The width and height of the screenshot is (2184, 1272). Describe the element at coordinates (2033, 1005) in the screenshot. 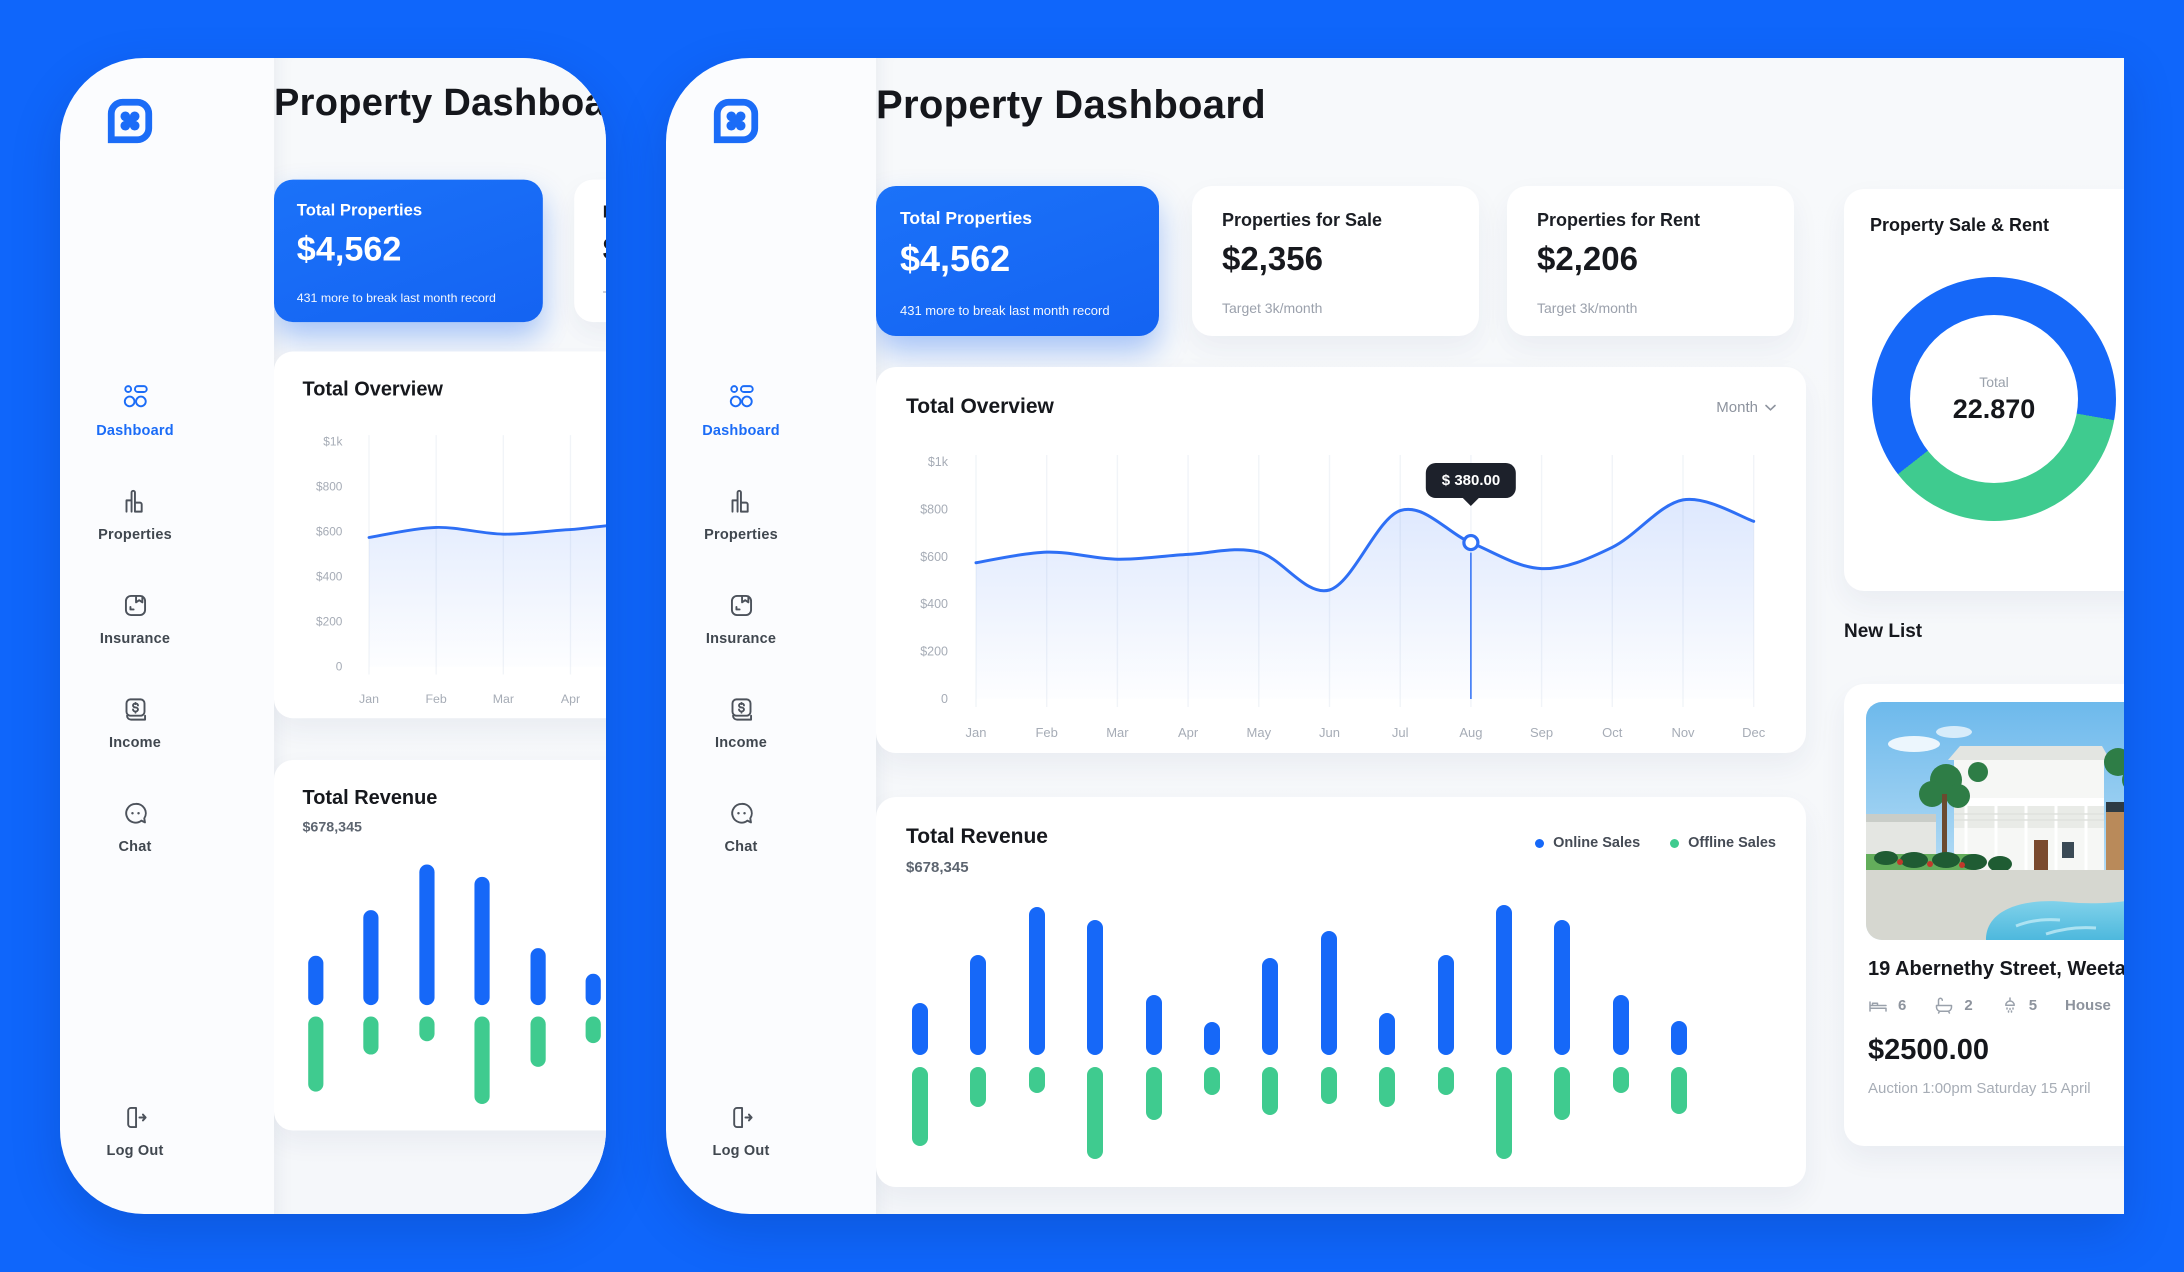

I see `showers-count: 5` at that location.